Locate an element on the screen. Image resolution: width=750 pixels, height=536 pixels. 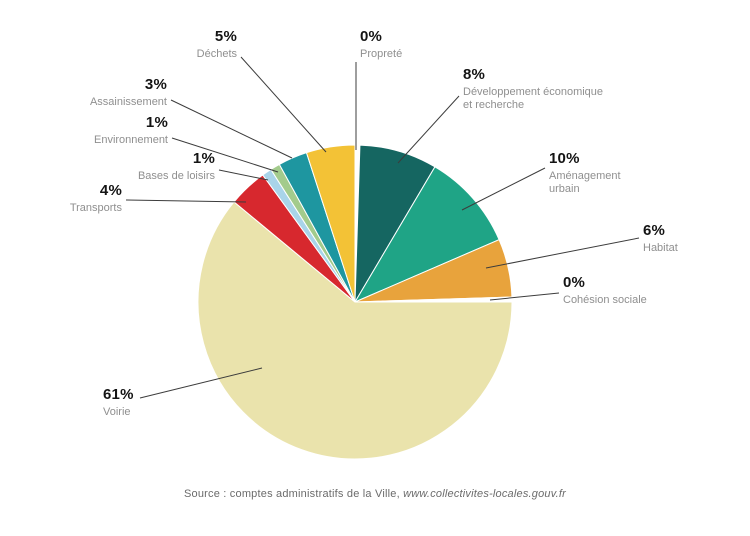
leader-line-cohesion-sociale is located at coordinates (524, 296).